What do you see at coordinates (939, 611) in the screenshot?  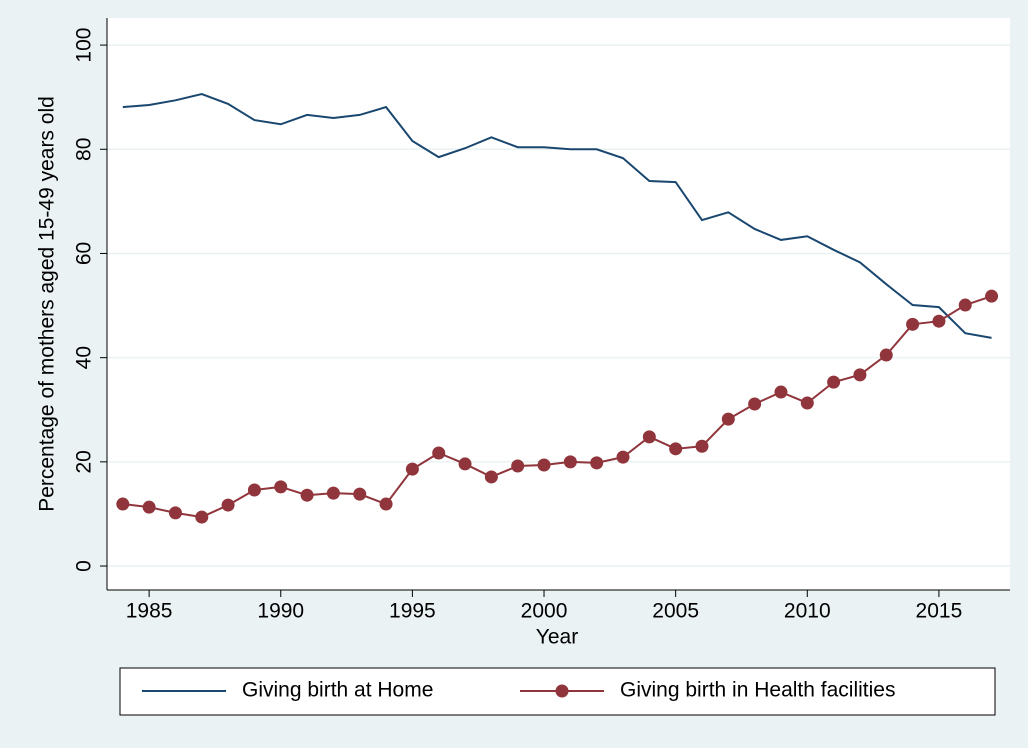 I see `x-tick-label: 2015` at bounding box center [939, 611].